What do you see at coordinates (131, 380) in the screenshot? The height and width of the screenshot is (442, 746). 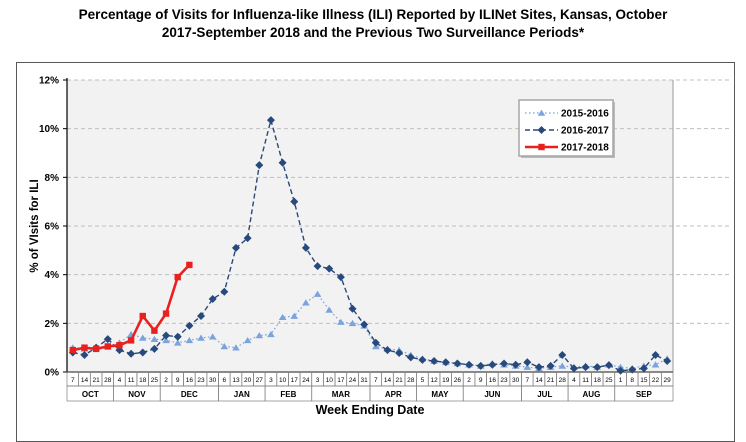 I see `week-label: 11` at bounding box center [131, 380].